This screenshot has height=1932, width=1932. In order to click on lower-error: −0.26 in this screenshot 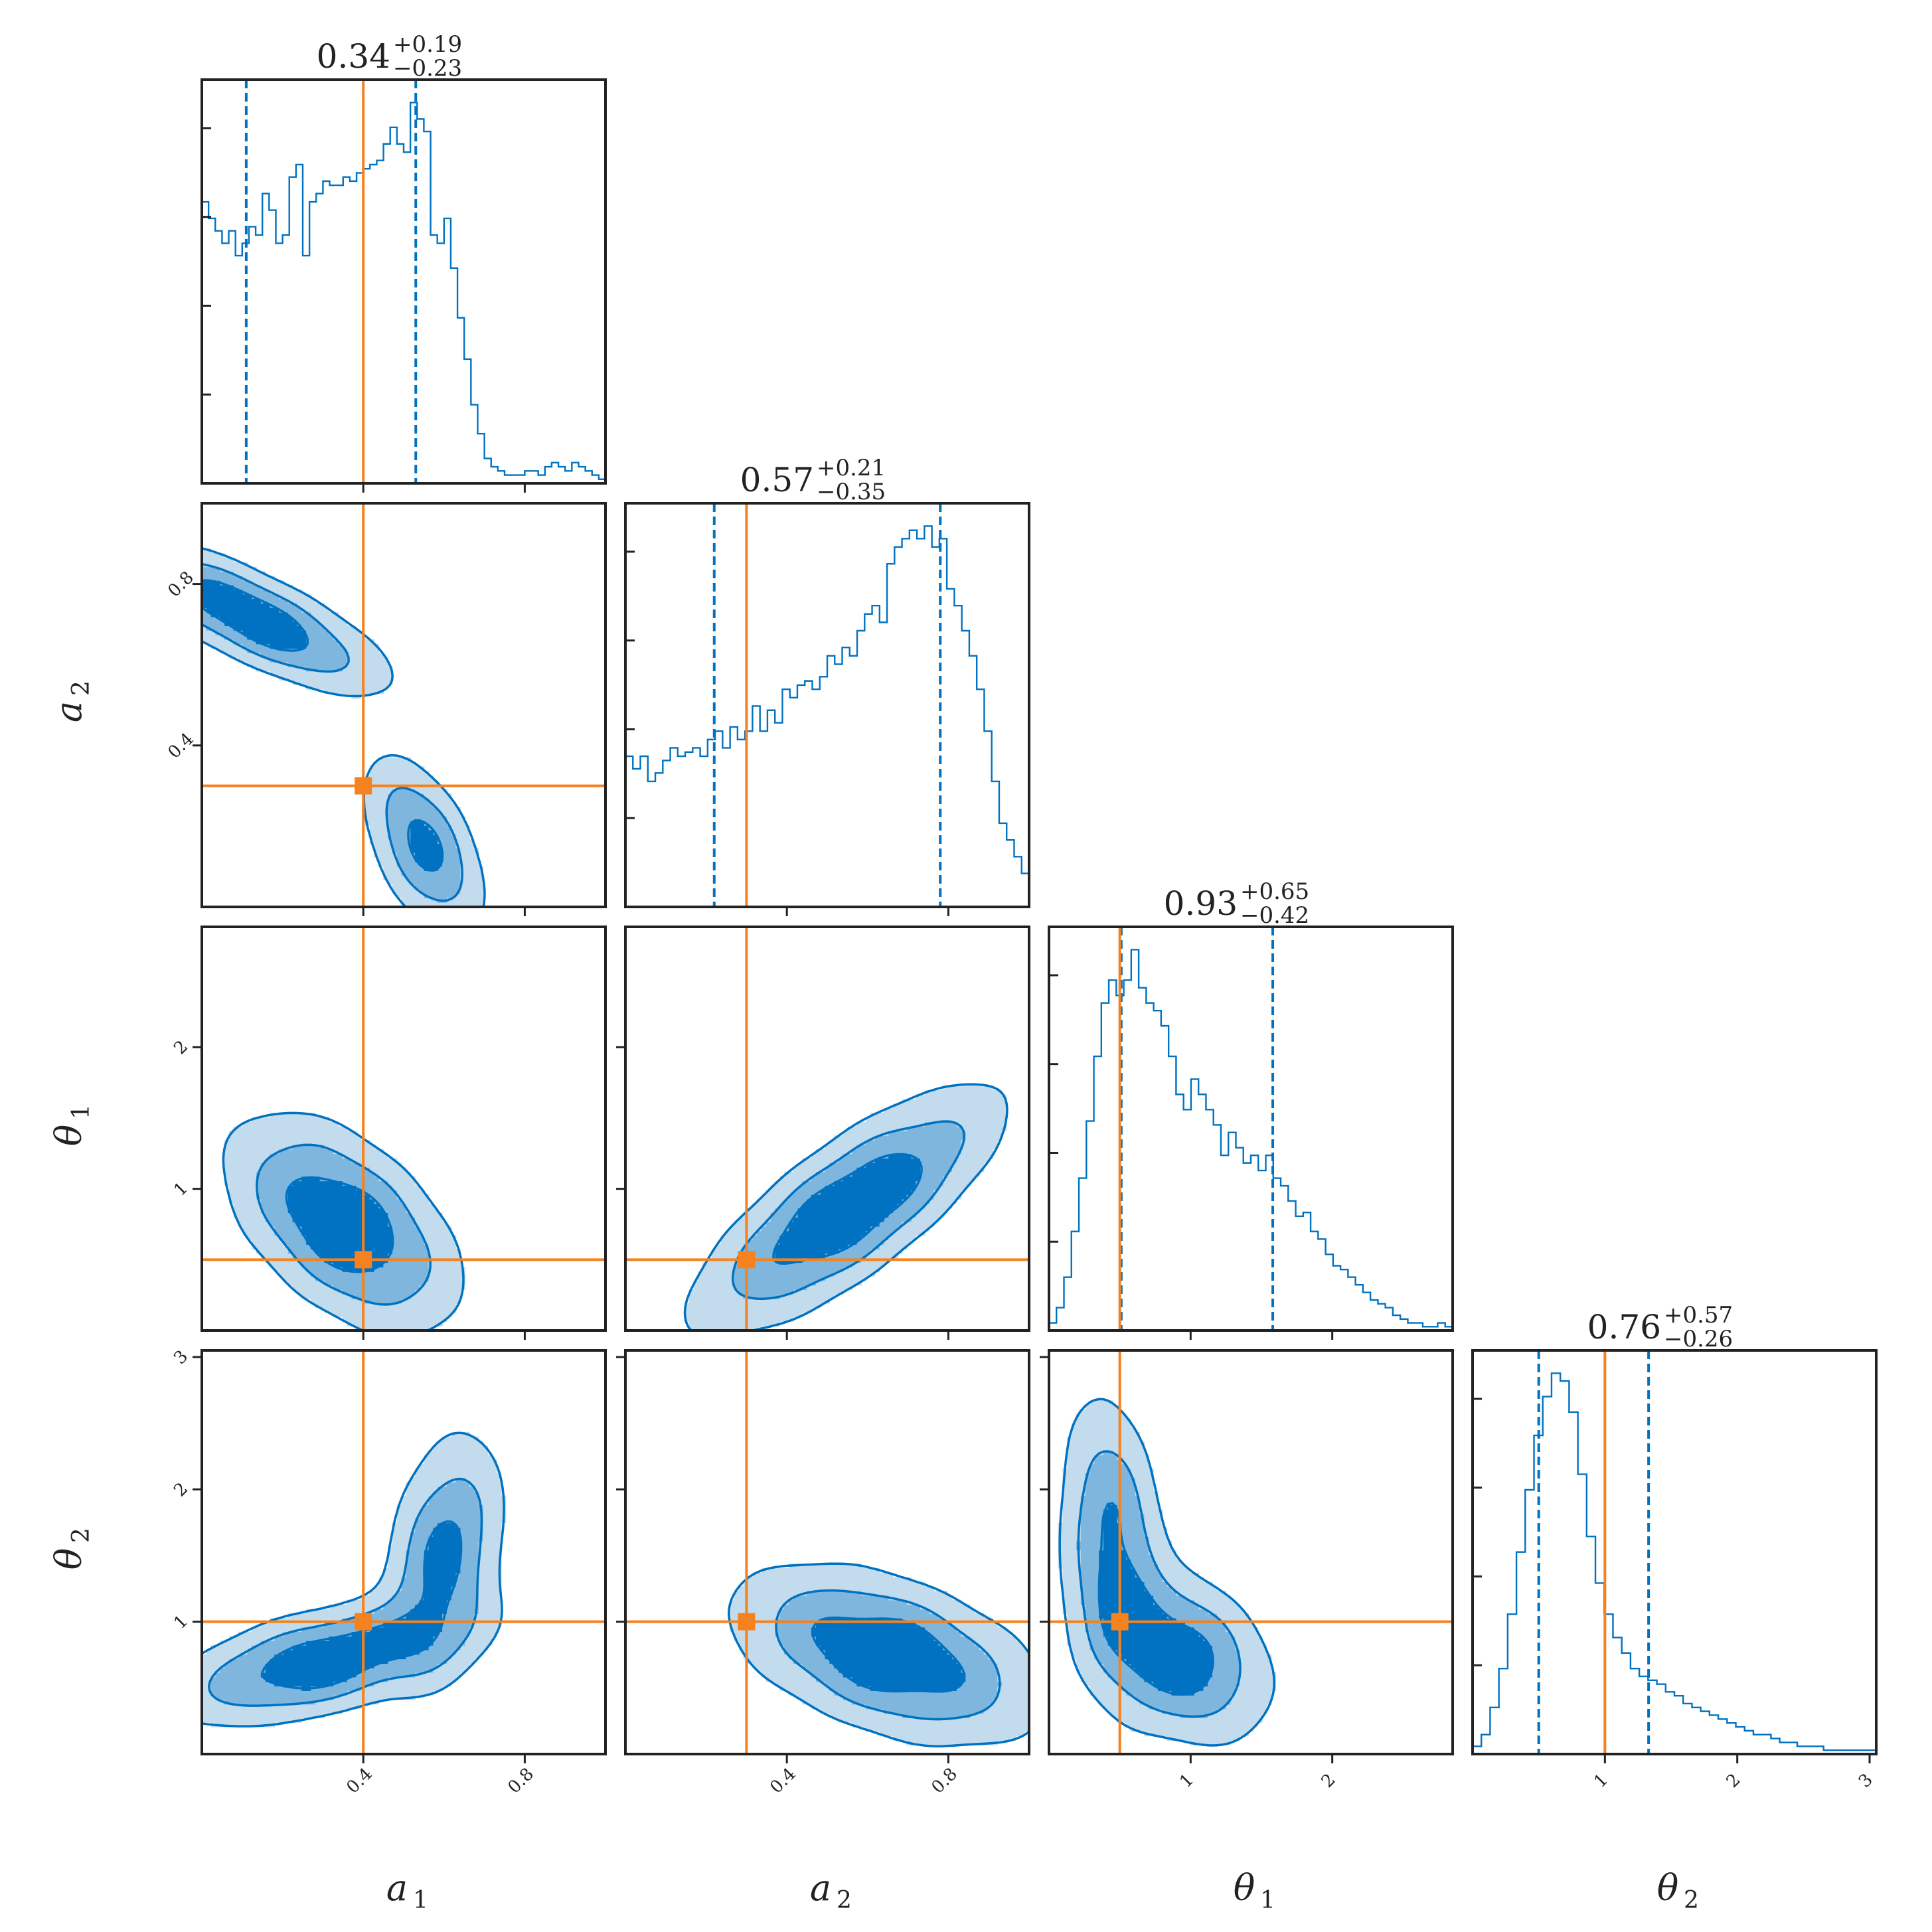, I will do `click(1698, 1339)`.